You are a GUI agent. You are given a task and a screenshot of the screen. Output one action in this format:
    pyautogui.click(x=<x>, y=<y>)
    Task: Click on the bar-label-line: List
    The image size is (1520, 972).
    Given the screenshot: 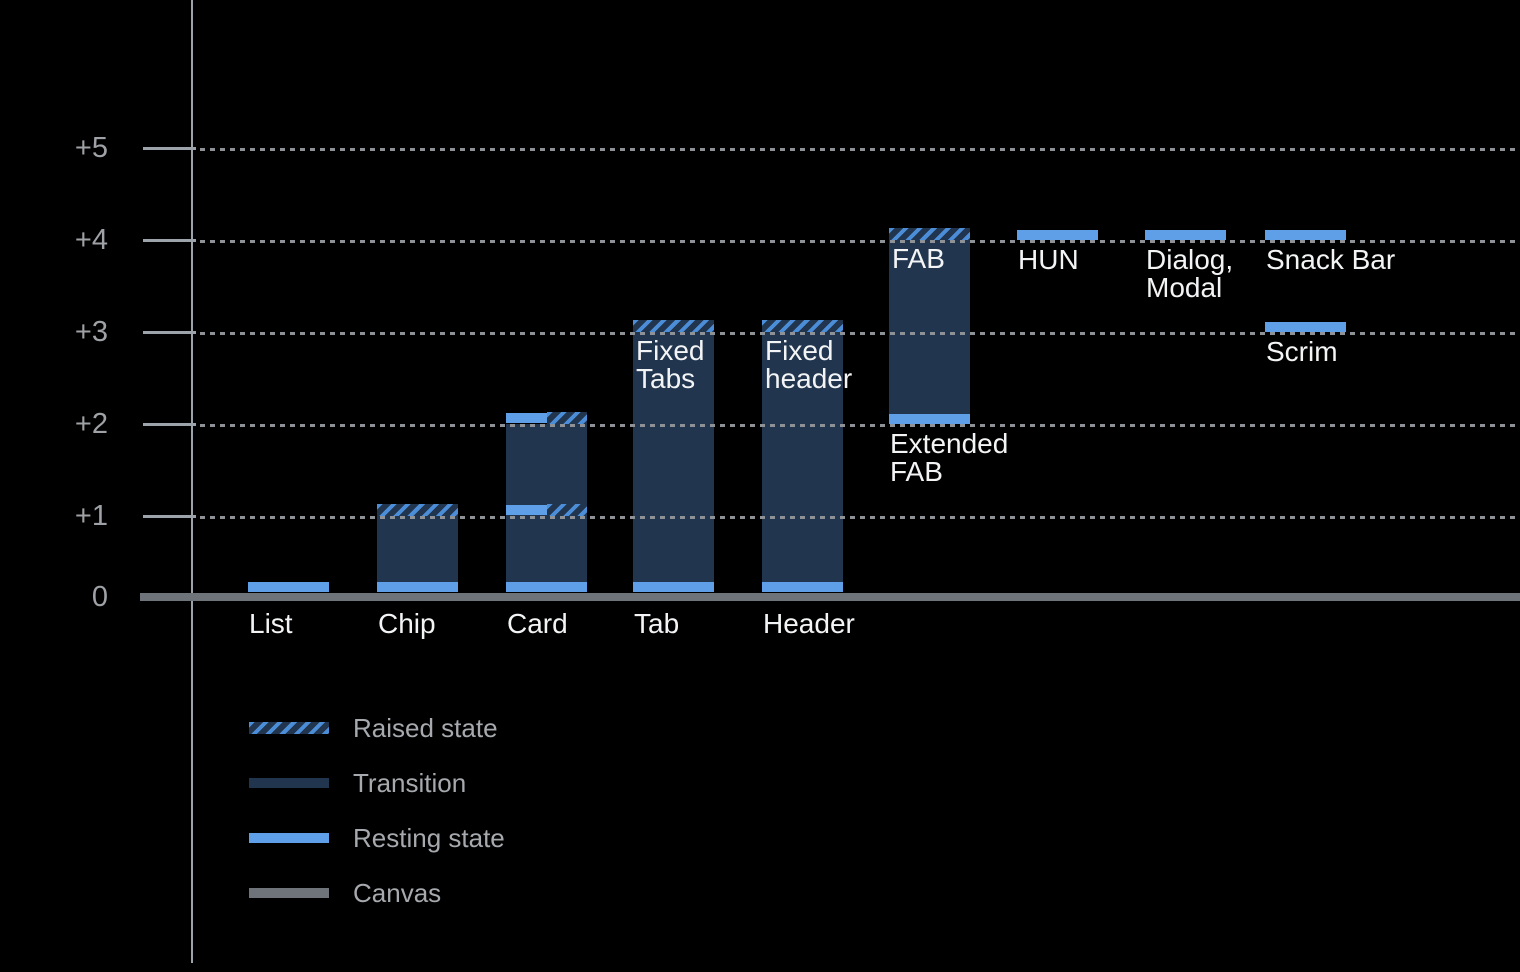 What is the action you would take?
    pyautogui.click(x=271, y=623)
    